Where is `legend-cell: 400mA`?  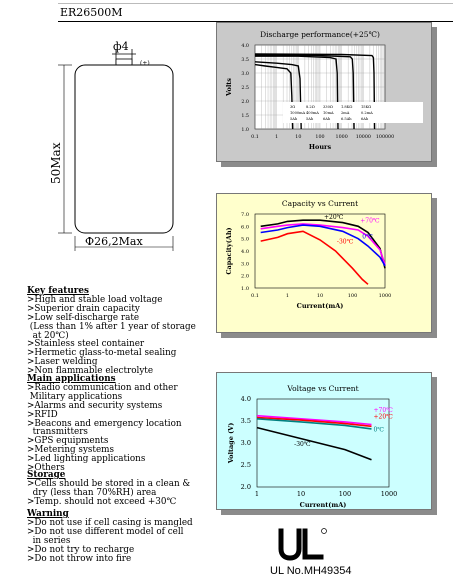 legend-cell: 400mA is located at coordinates (312, 113).